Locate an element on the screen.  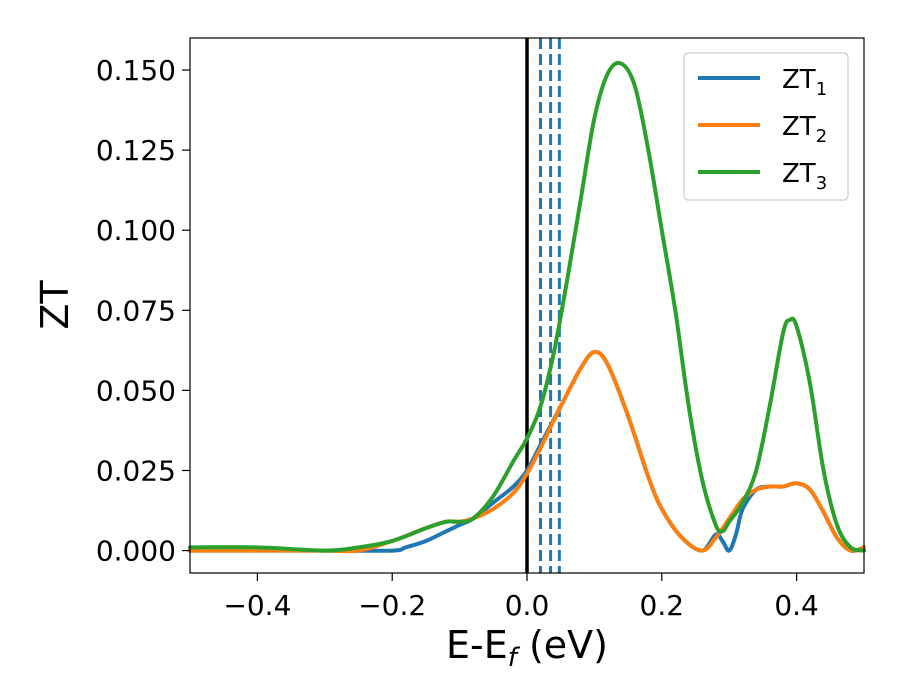
legend: ZT1 ZT2 ZT3 is located at coordinates (766, 126).